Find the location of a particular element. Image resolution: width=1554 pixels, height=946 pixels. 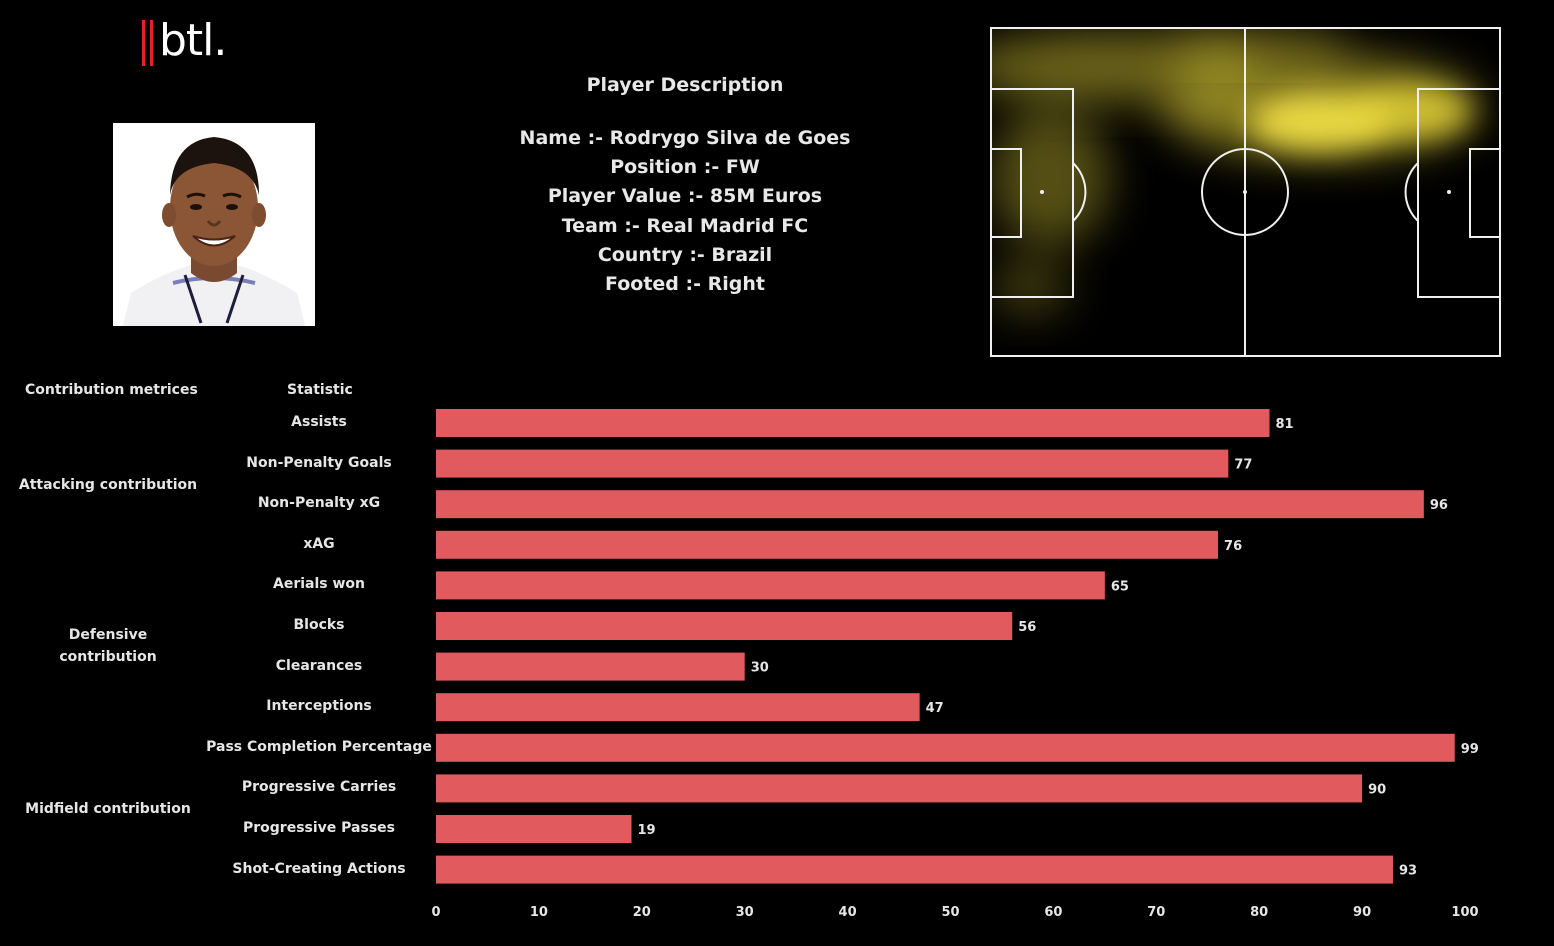

stat-label: Blocks is located at coordinates (319, 625).